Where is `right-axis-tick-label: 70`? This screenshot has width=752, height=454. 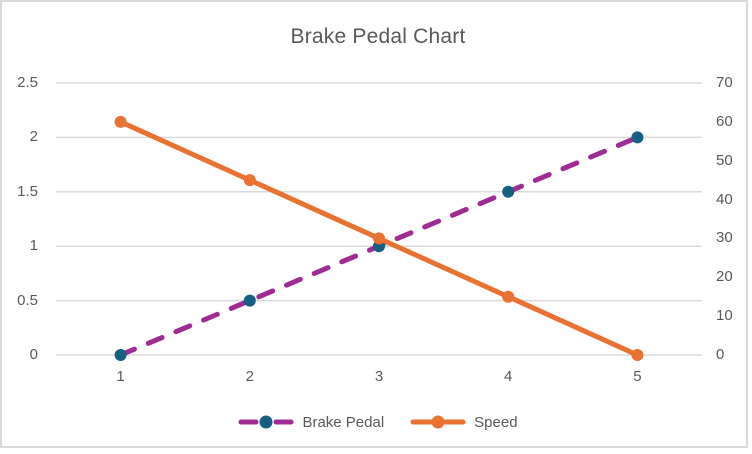 right-axis-tick-label: 70 is located at coordinates (724, 82).